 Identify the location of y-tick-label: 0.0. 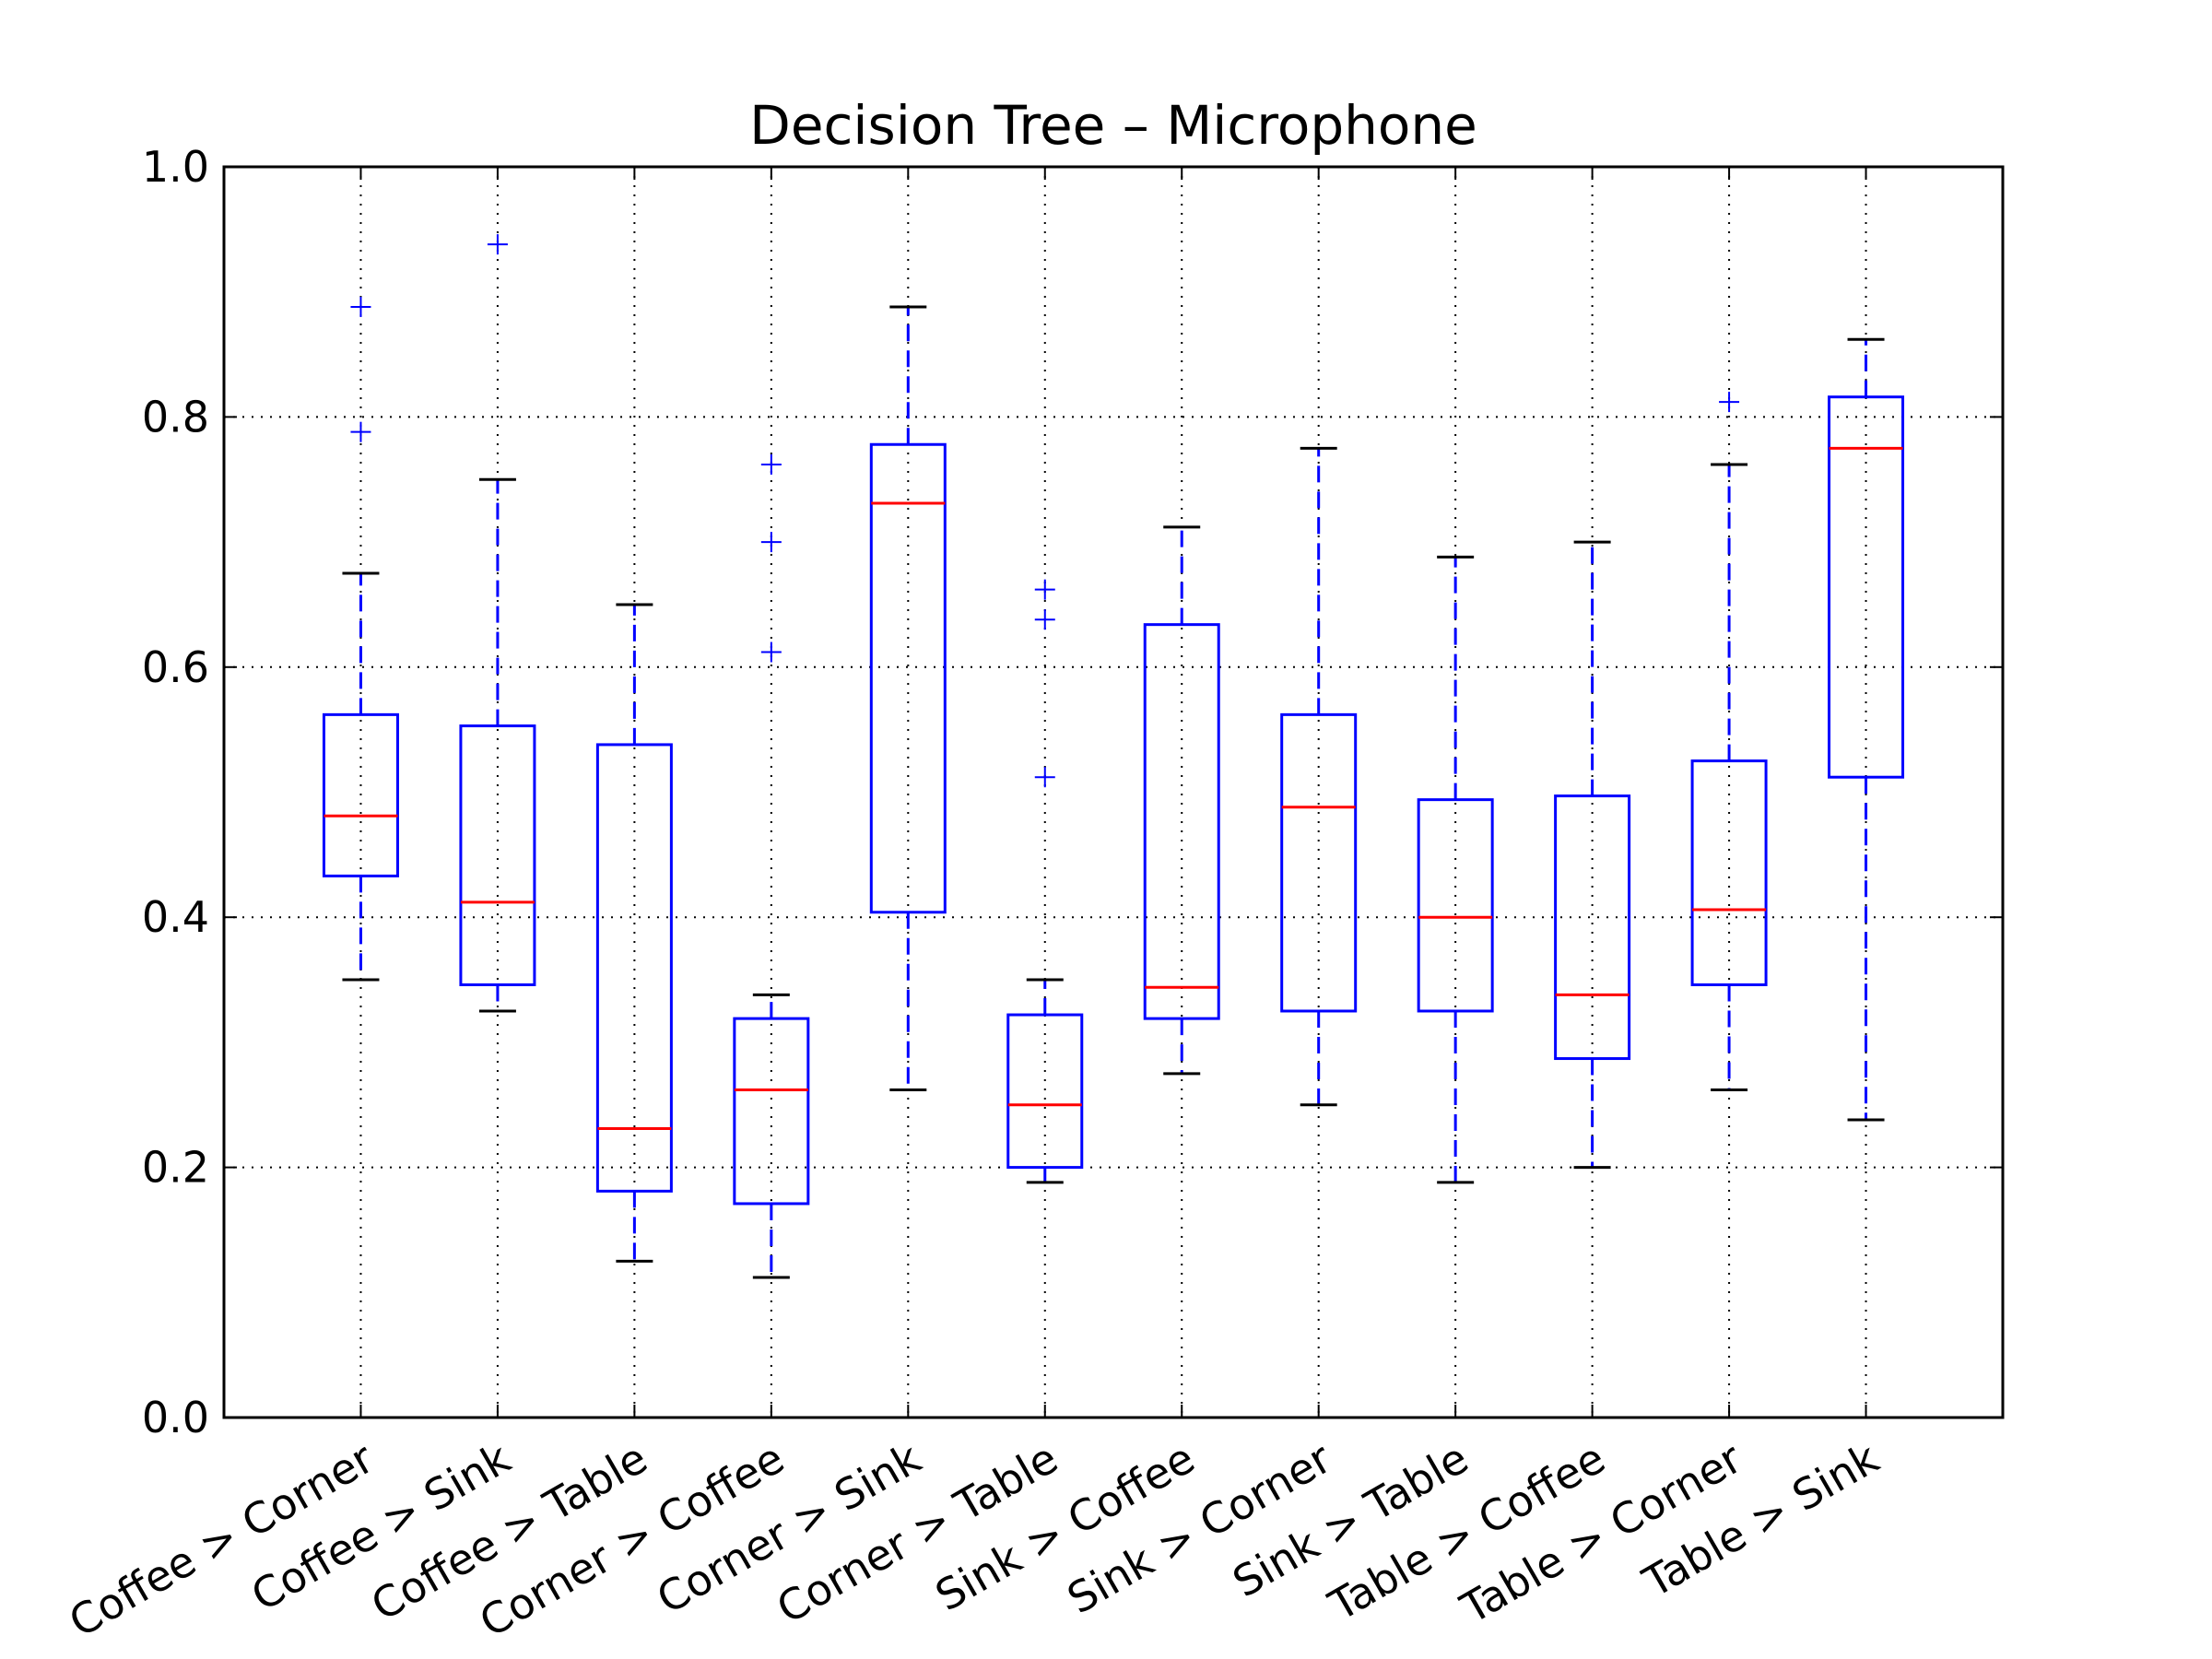
(175, 1417).